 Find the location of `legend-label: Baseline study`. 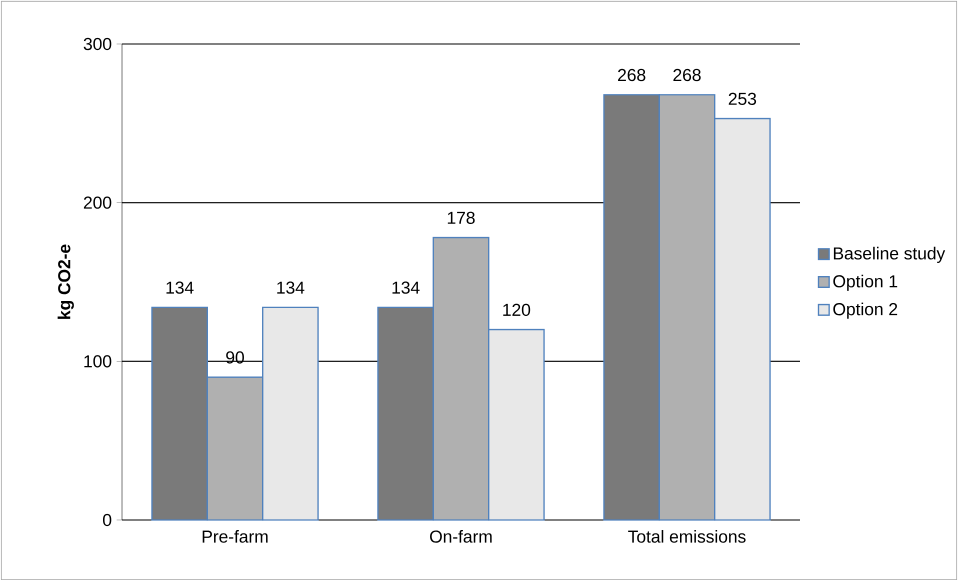

legend-label: Baseline study is located at coordinates (890, 254).